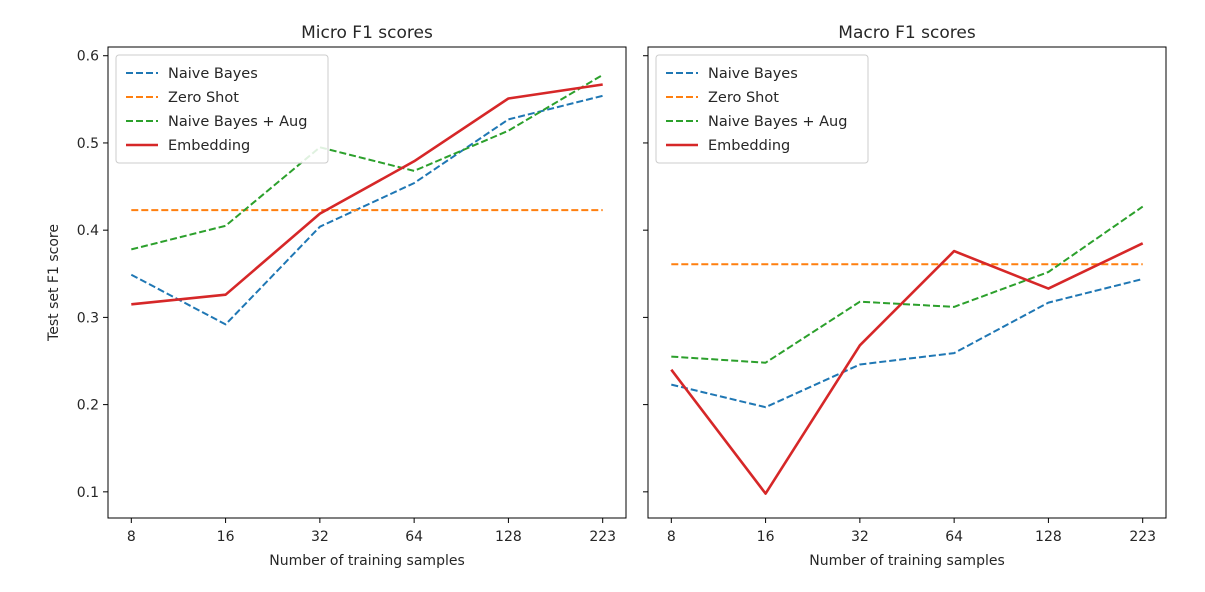 The width and height of the screenshot is (1205, 592). What do you see at coordinates (907, 33) in the screenshot?
I see `chart-title: Macro F1 scores` at bounding box center [907, 33].